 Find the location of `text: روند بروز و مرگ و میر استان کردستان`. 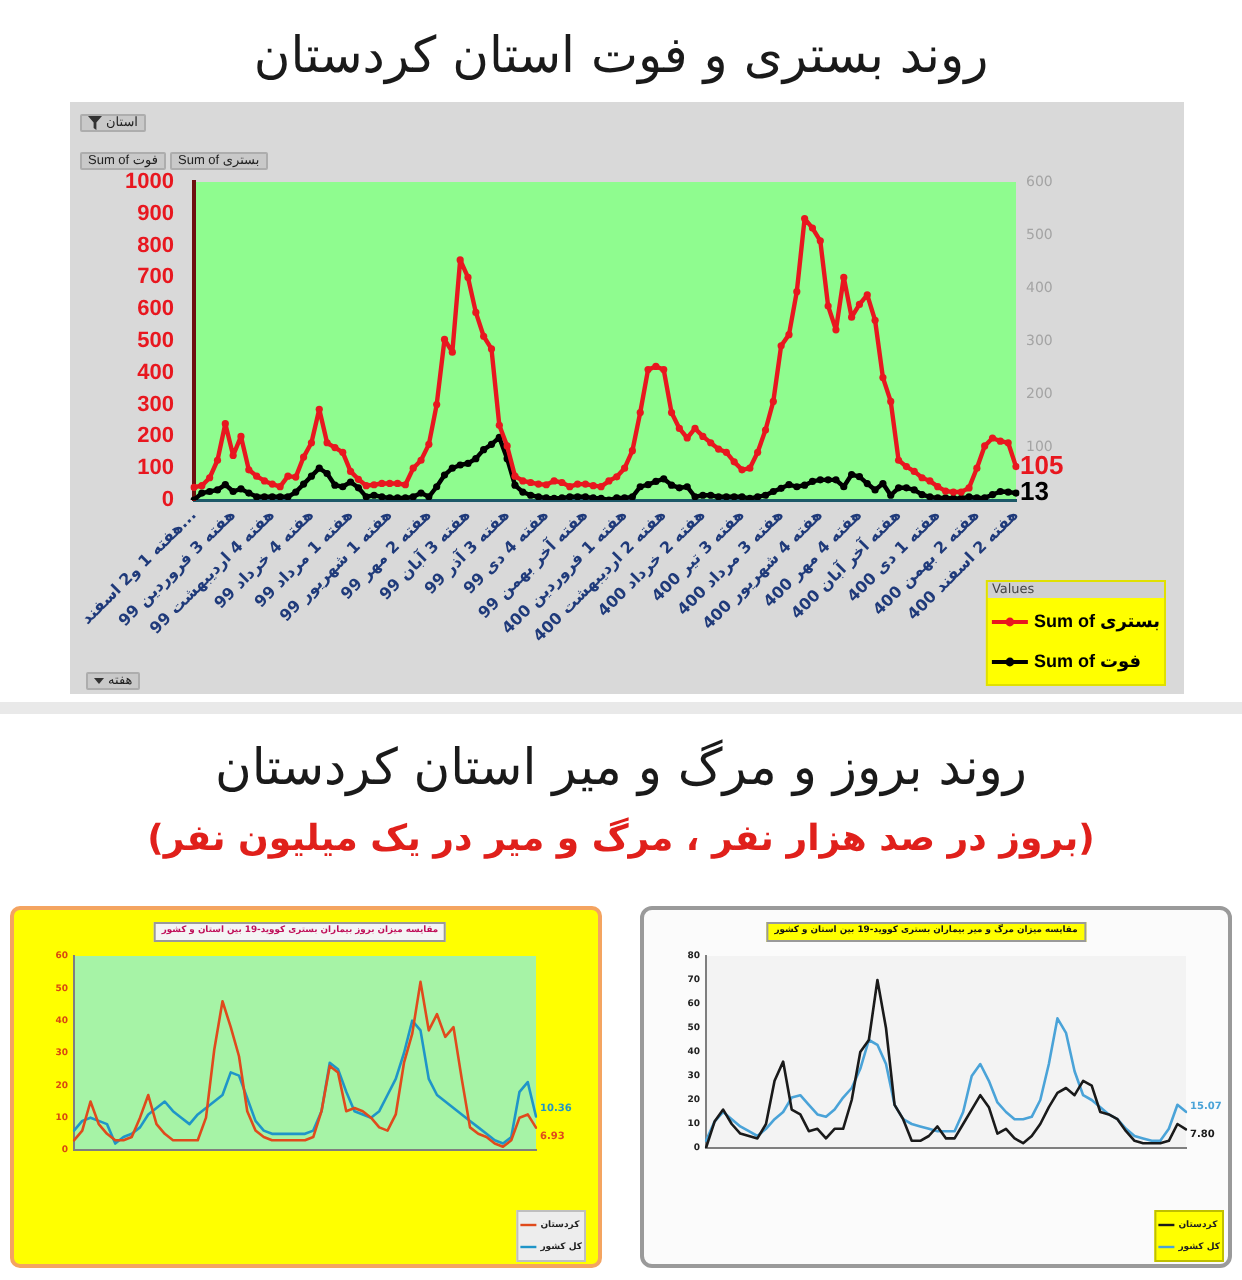

text: روند بروز و مرگ و میر استان کردستان is located at coordinates (621, 768).